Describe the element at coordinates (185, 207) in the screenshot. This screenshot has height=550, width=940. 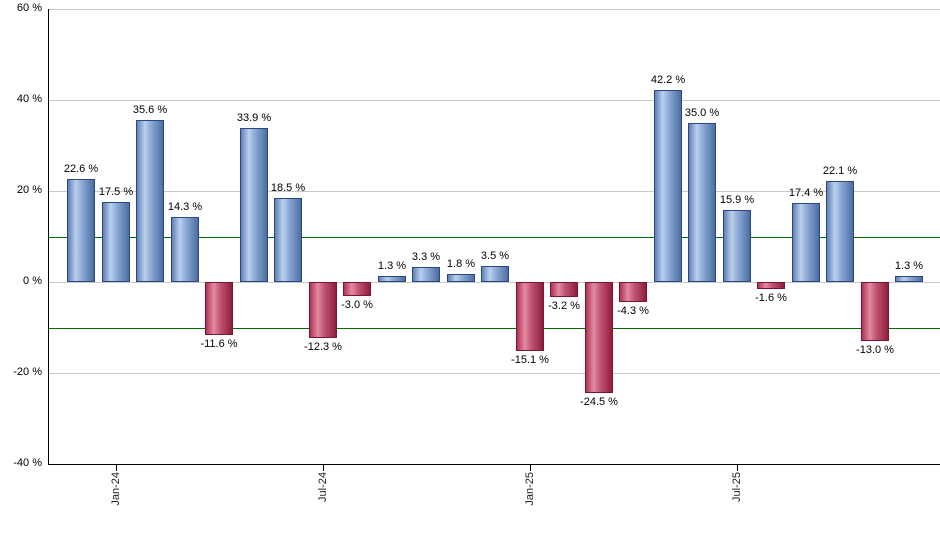
I see `bar-value-label: 14.3 %` at that location.